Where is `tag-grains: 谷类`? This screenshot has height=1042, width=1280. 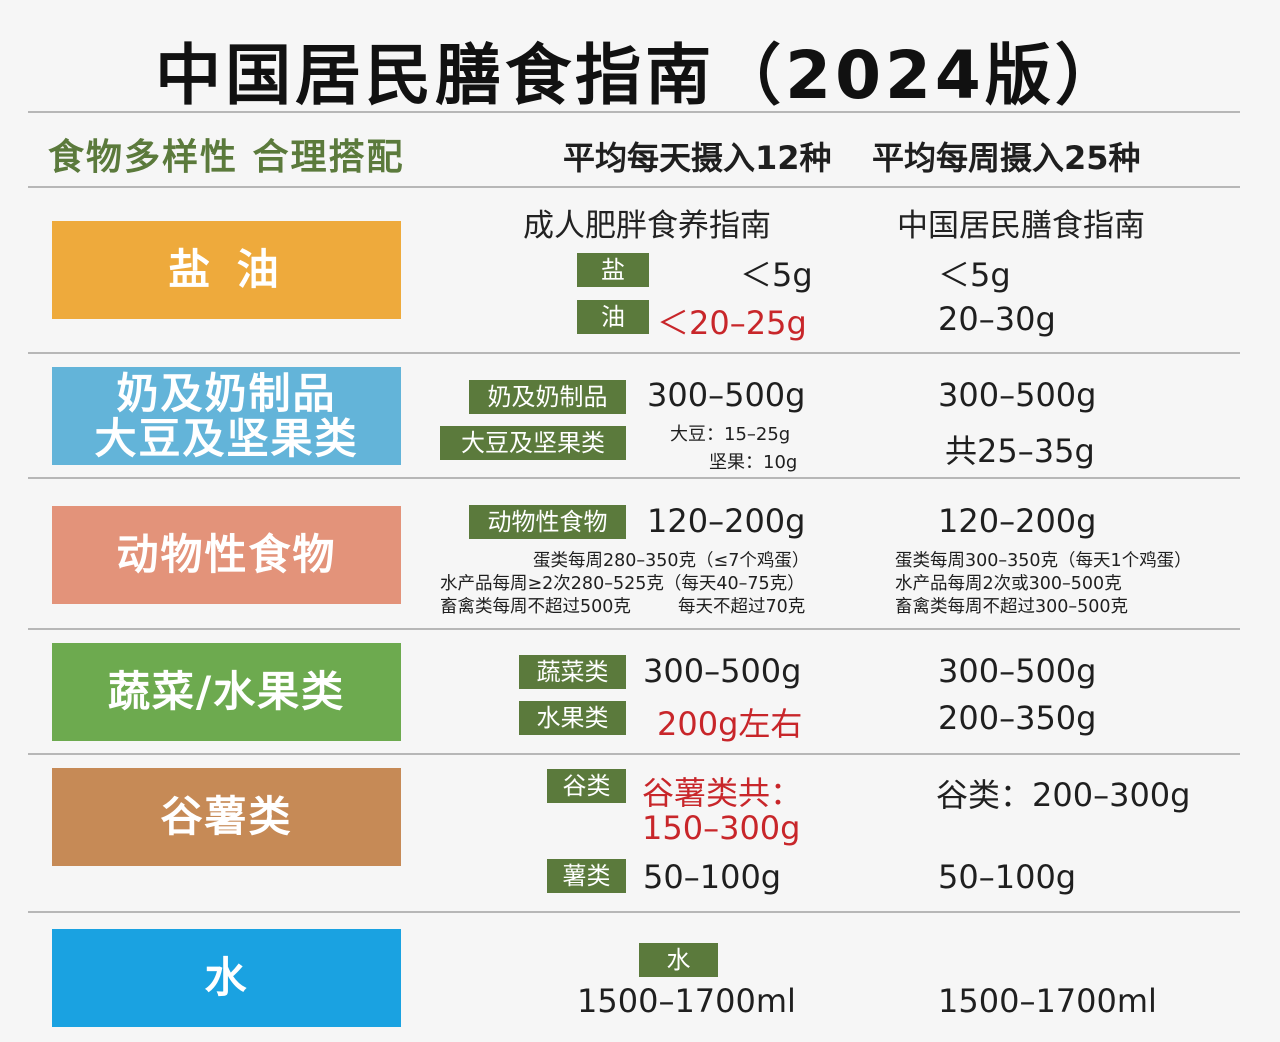 tag-grains: 谷类 is located at coordinates (586, 786).